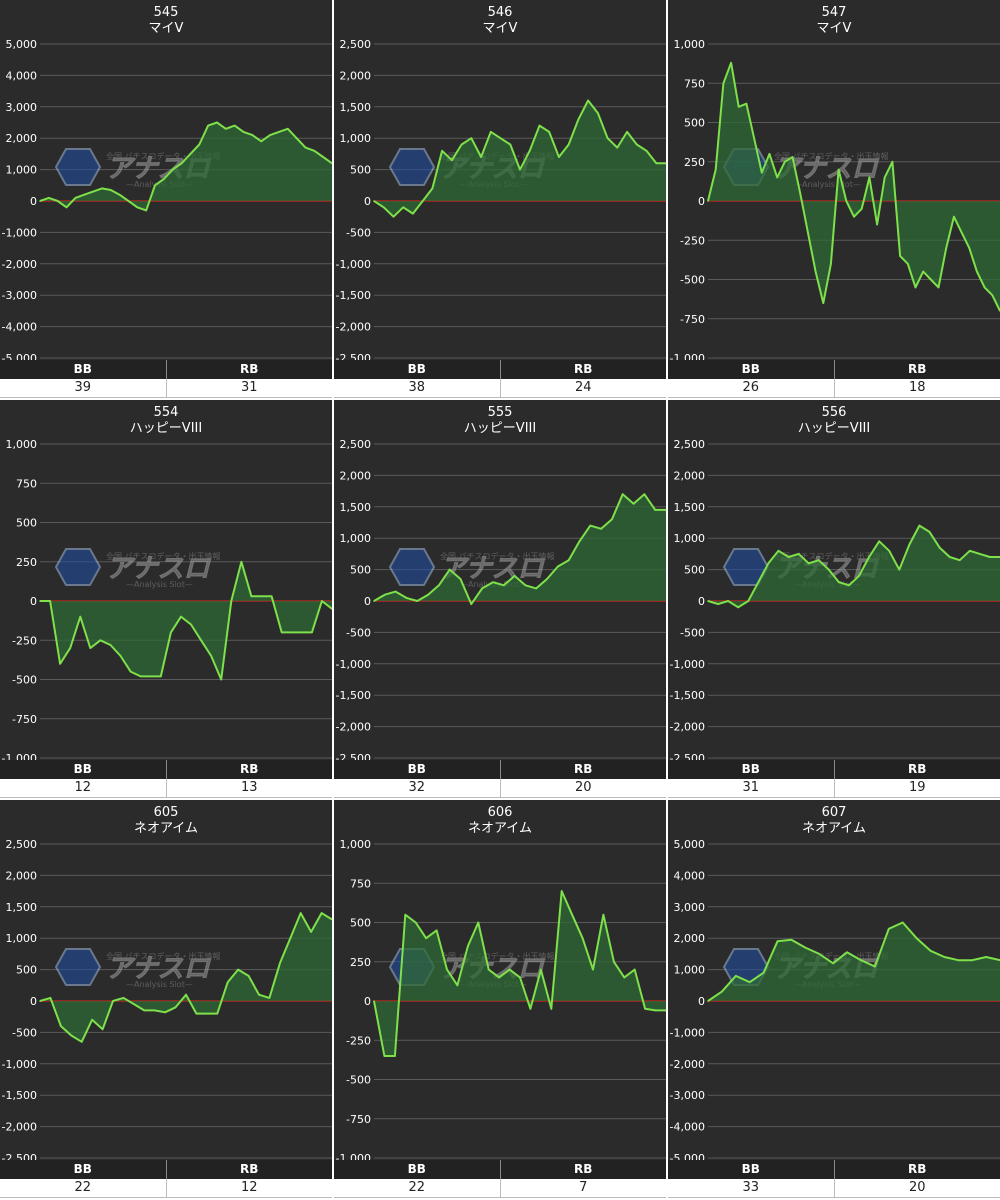  What do you see at coordinates (854, 566) in the screenshot?
I see `area-fill` at bounding box center [854, 566].